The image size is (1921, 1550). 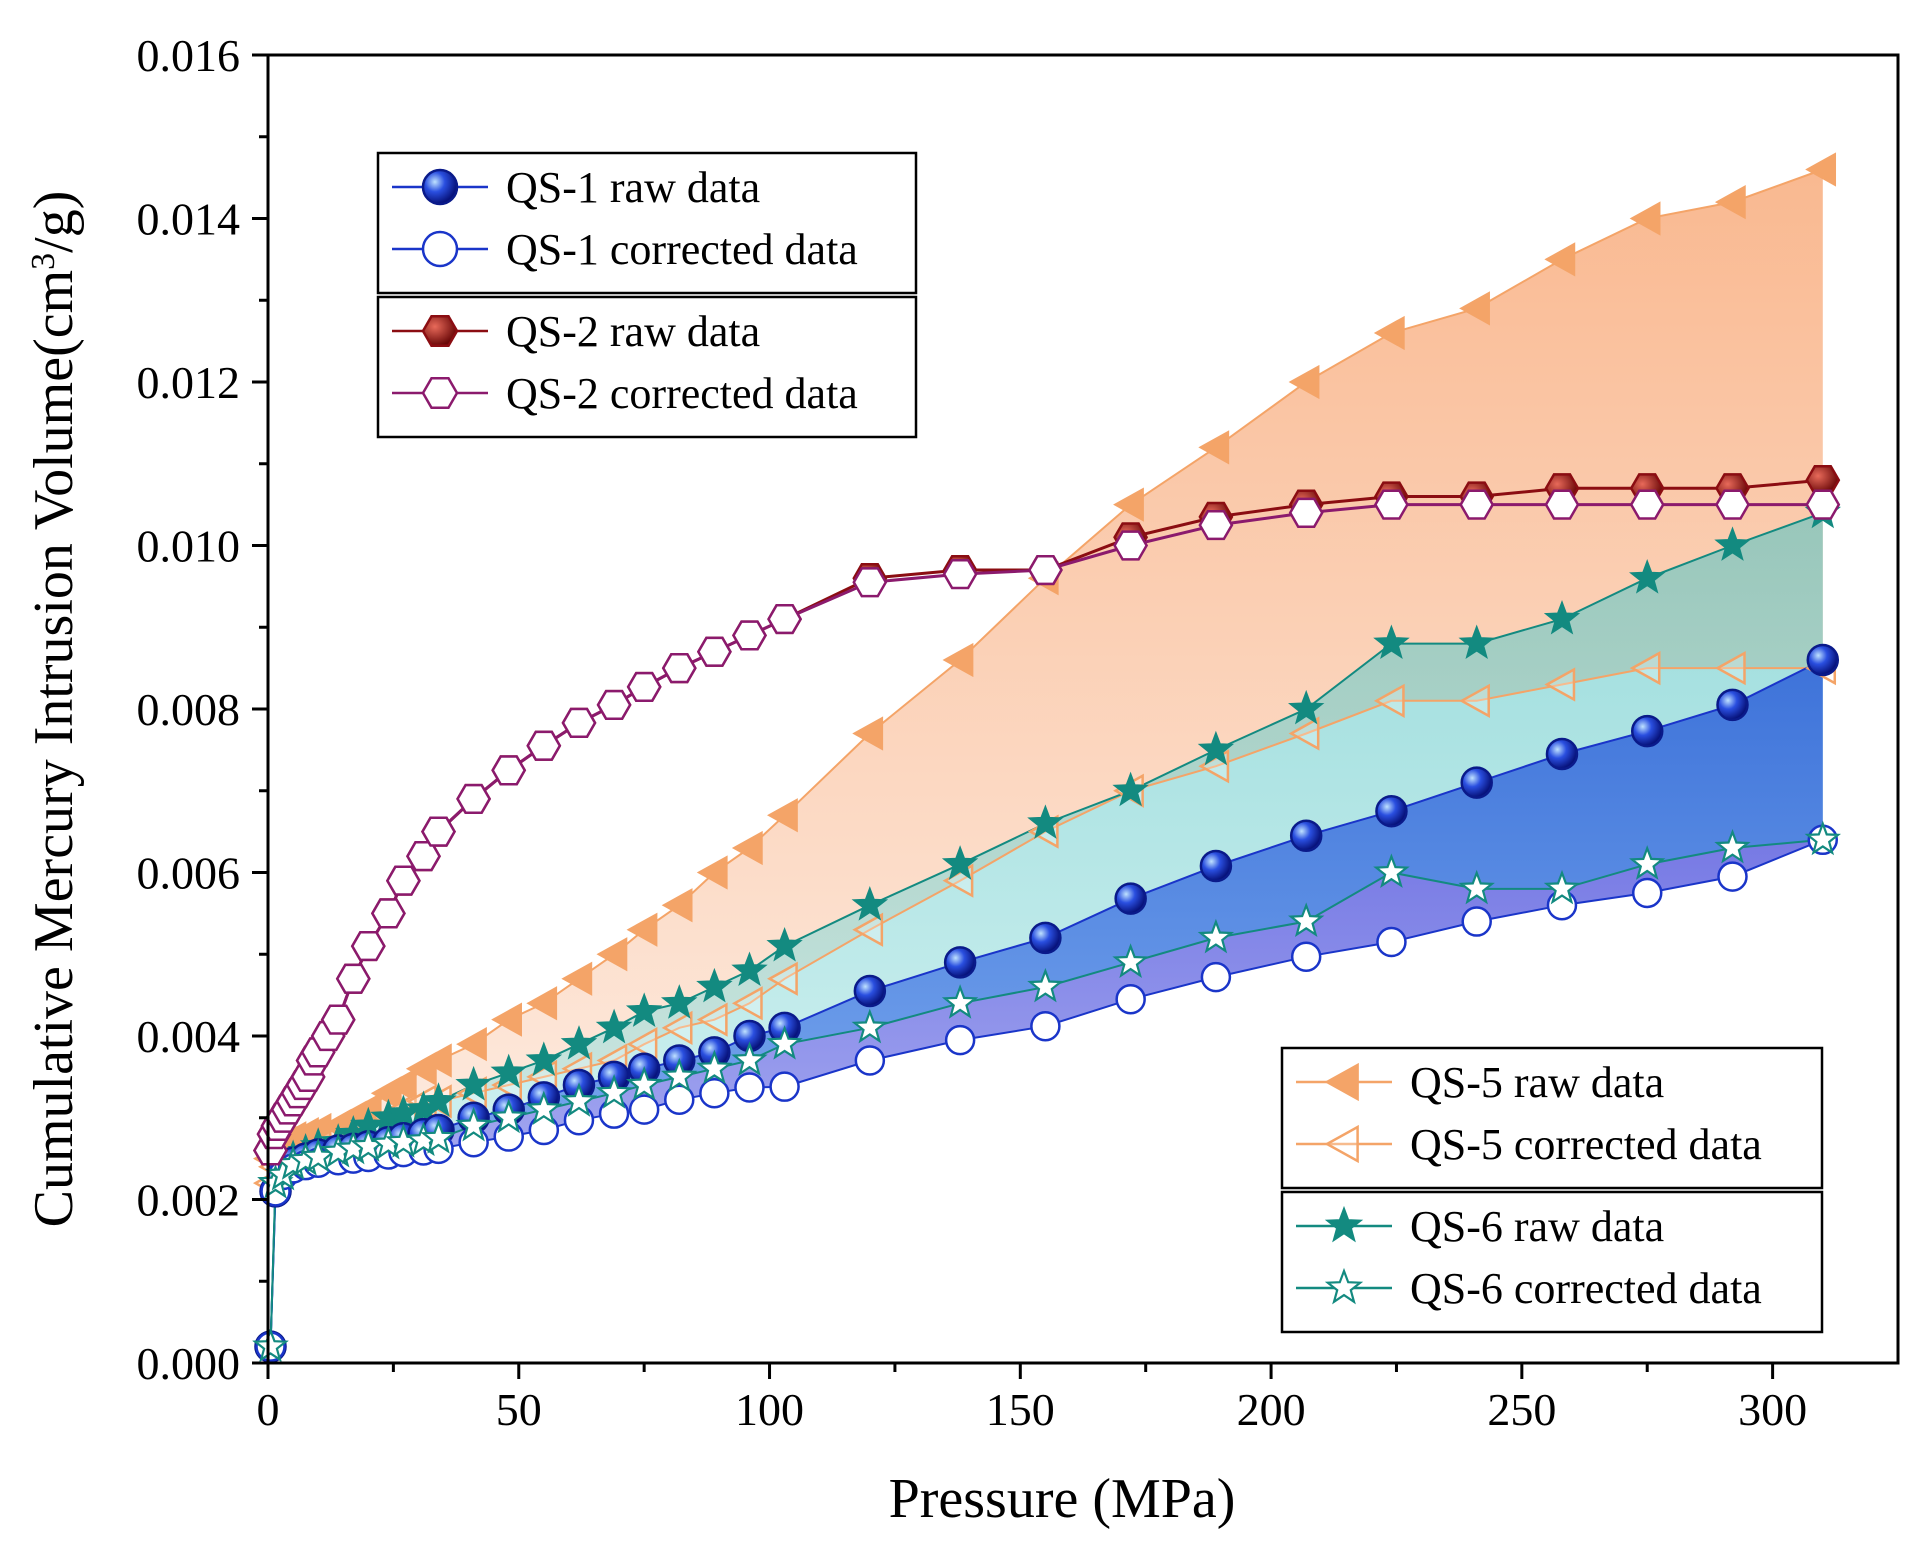 What do you see at coordinates (189, 709) in the screenshot?
I see `y-tick-label-4: 0.008` at bounding box center [189, 709].